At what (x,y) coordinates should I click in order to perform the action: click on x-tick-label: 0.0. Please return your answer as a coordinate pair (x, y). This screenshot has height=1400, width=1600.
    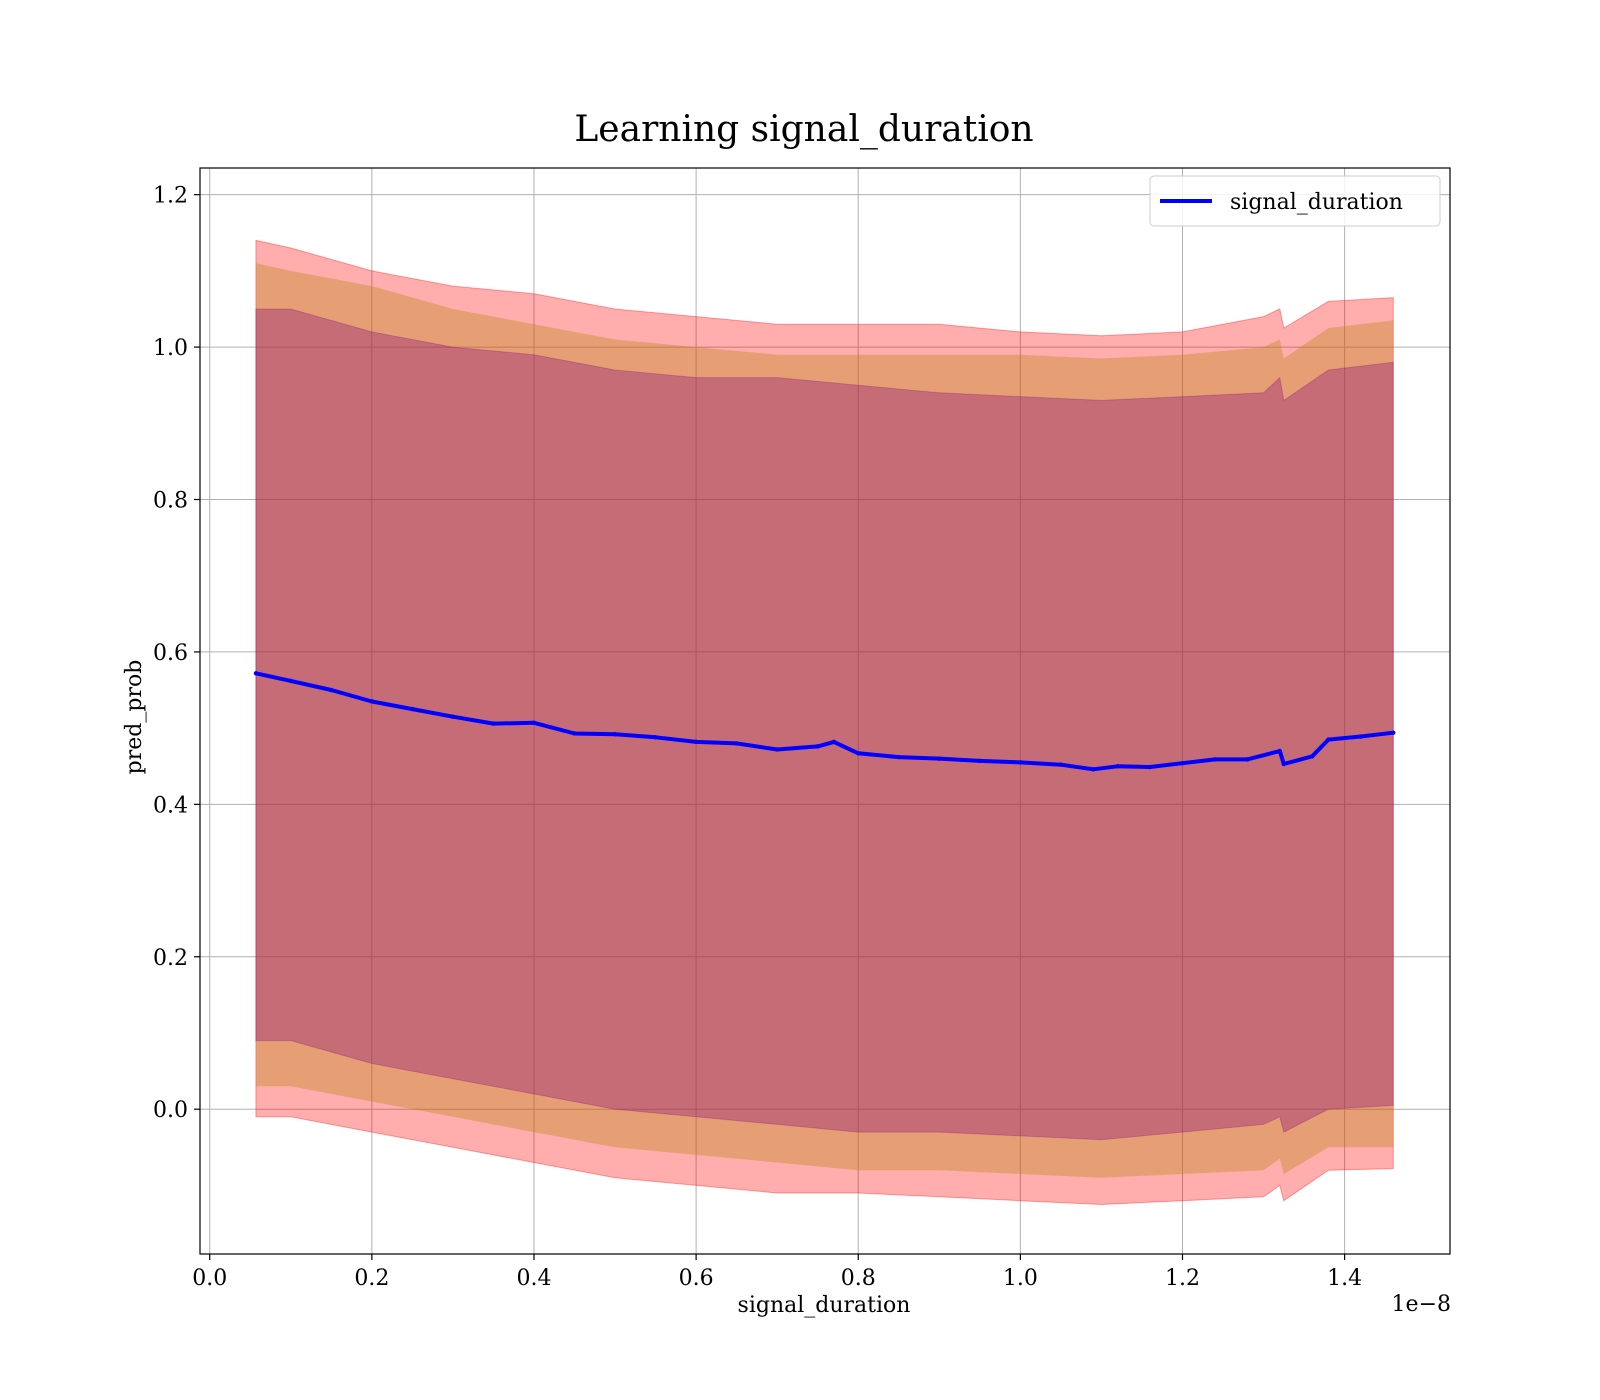
    Looking at the image, I should click on (209, 1278).